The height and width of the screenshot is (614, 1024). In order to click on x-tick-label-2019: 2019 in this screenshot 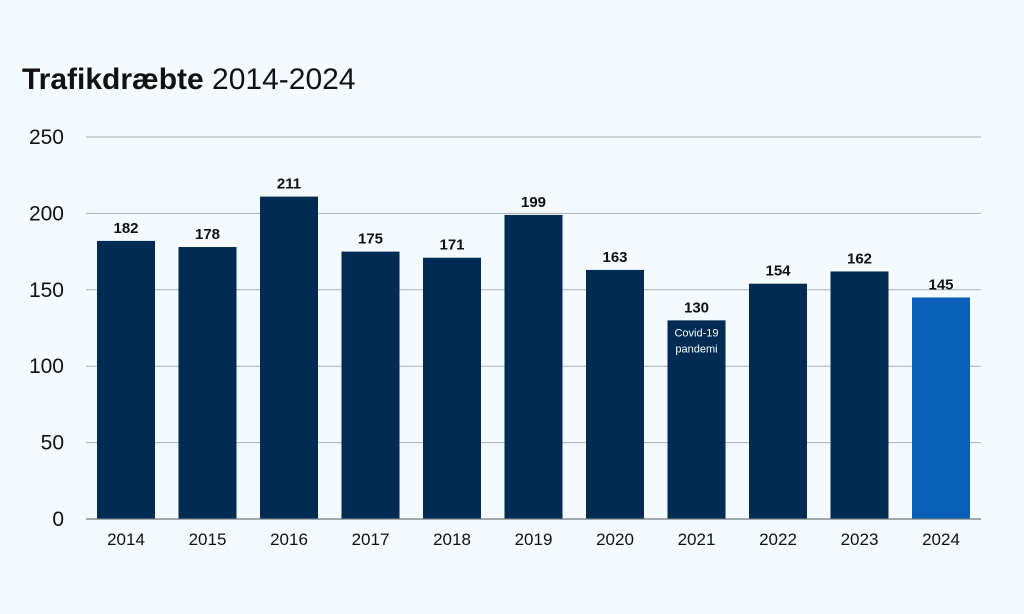, I will do `click(534, 539)`.